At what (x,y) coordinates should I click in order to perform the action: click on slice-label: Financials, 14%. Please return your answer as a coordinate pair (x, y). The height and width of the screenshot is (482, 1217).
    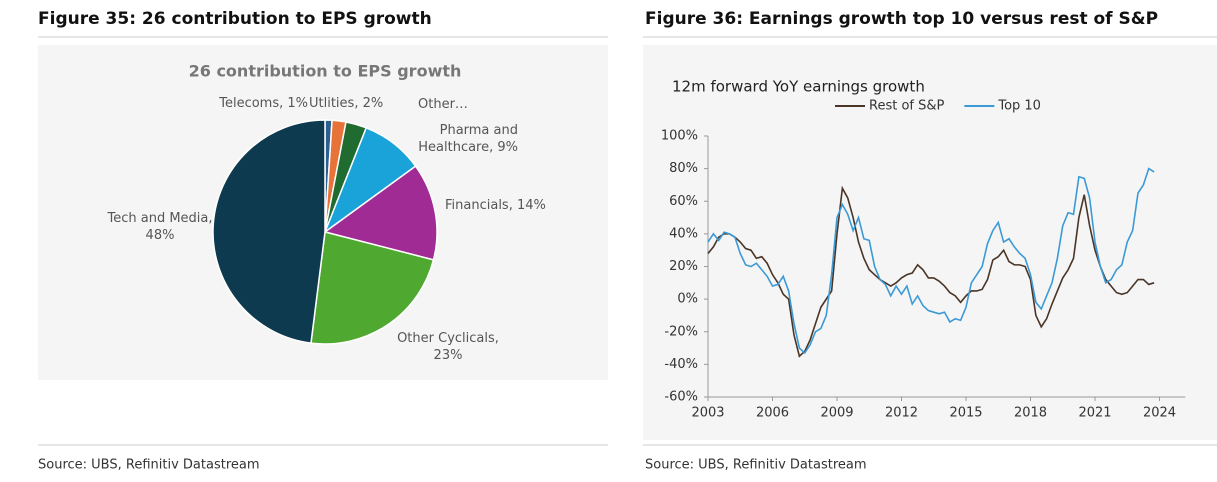
    Looking at the image, I should click on (495, 205).